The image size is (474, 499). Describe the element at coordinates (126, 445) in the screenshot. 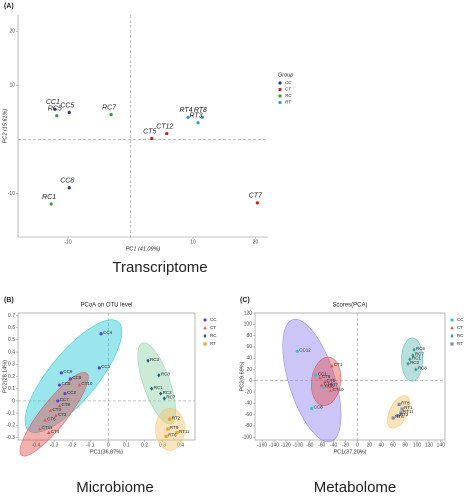

I see `x-tick-label: 0.1` at that location.